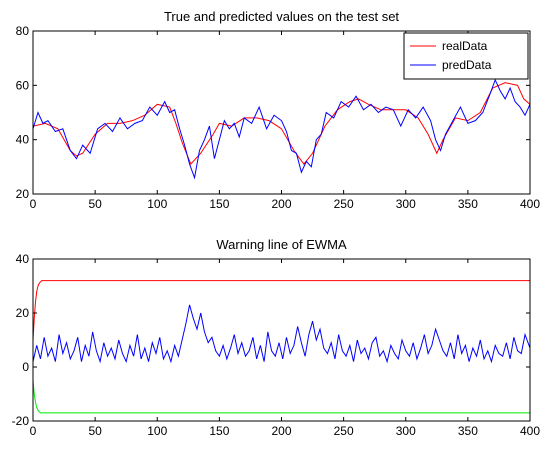  I want to click on legend: realData predData, so click(466, 56).